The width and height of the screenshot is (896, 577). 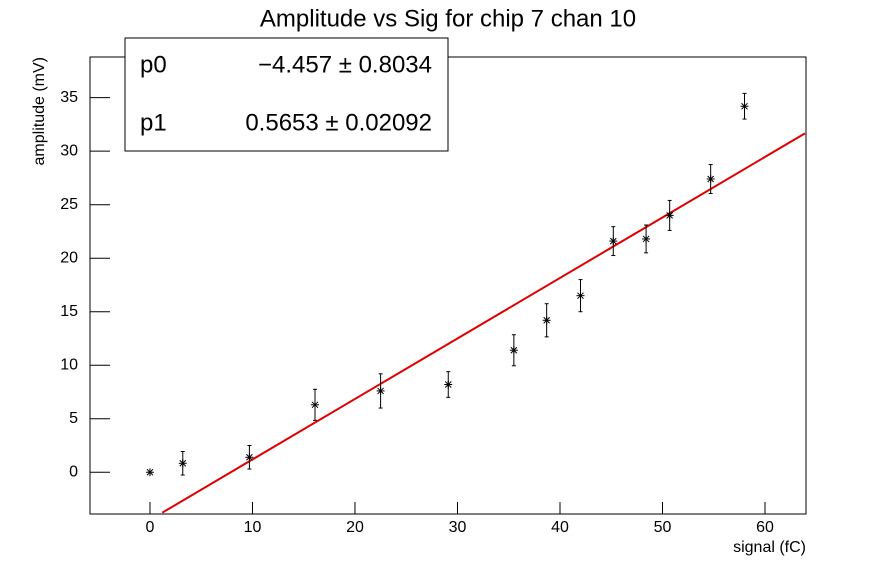 What do you see at coordinates (69, 257) in the screenshot?
I see `y-tick-label: 20` at bounding box center [69, 257].